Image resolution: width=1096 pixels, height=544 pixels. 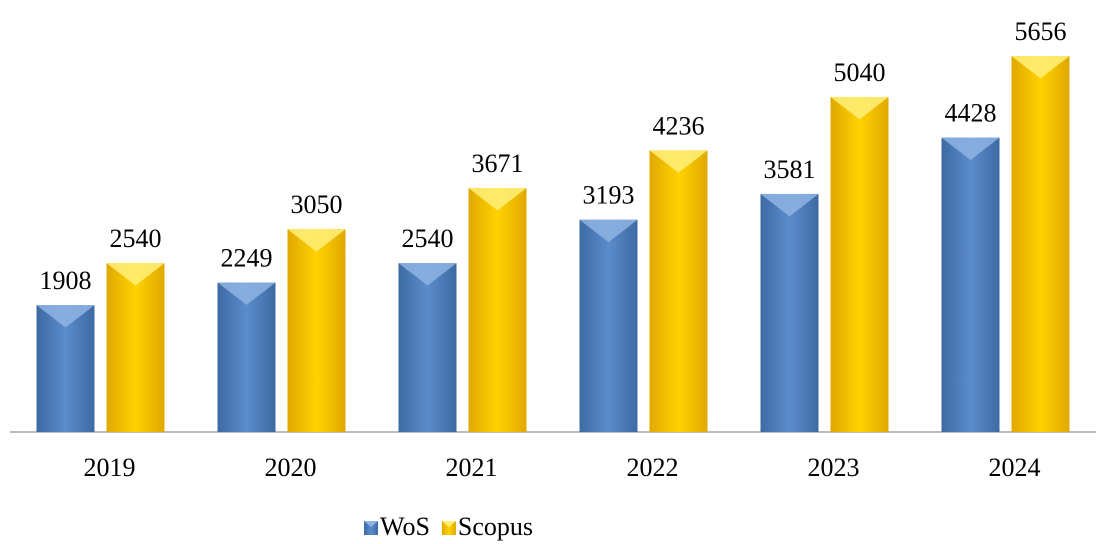 I want to click on legend-label: WoS, so click(x=405, y=526).